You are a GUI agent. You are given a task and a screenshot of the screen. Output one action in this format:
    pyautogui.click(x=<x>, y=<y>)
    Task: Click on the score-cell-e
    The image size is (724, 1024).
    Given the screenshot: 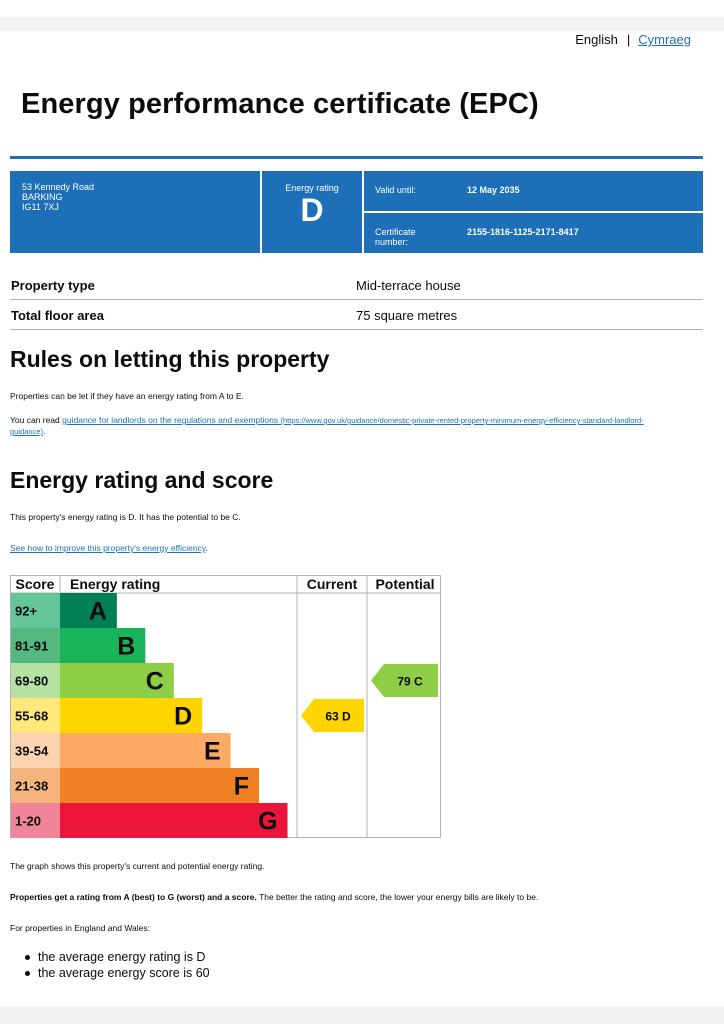 What is the action you would take?
    pyautogui.click(x=35, y=750)
    